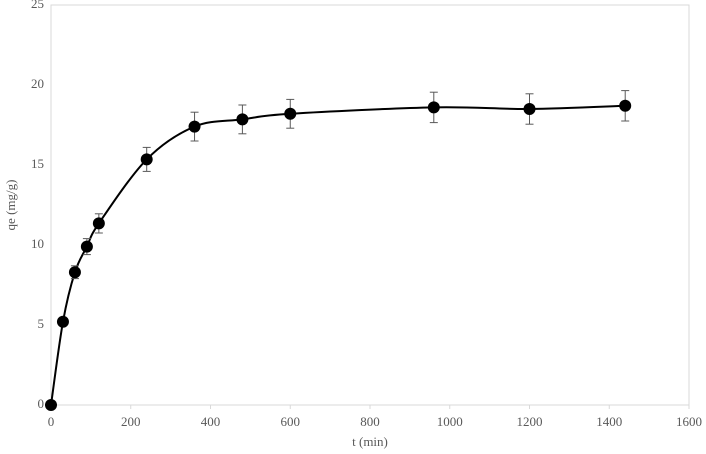 The height and width of the screenshot is (454, 706). Describe the element at coordinates (131, 421) in the screenshot. I see `x-tick-label: 200` at that location.